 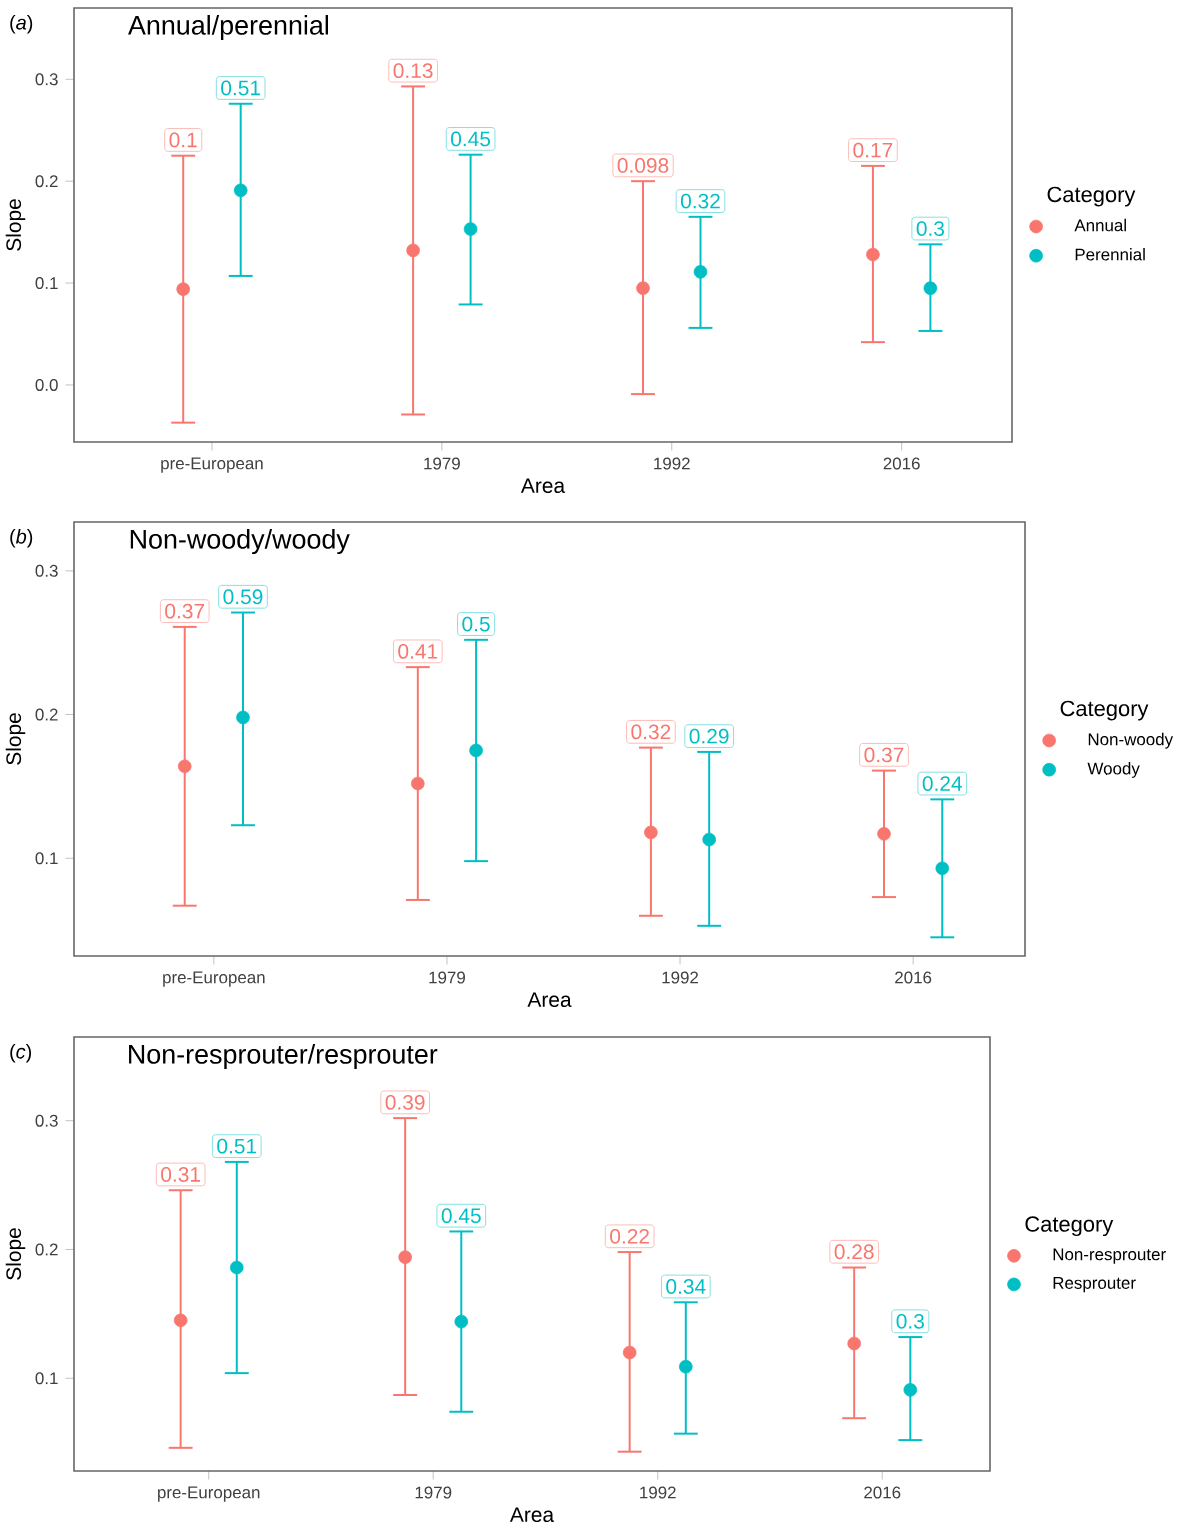 What do you see at coordinates (629, 1236) in the screenshot?
I see `annotation: 0.22` at bounding box center [629, 1236].